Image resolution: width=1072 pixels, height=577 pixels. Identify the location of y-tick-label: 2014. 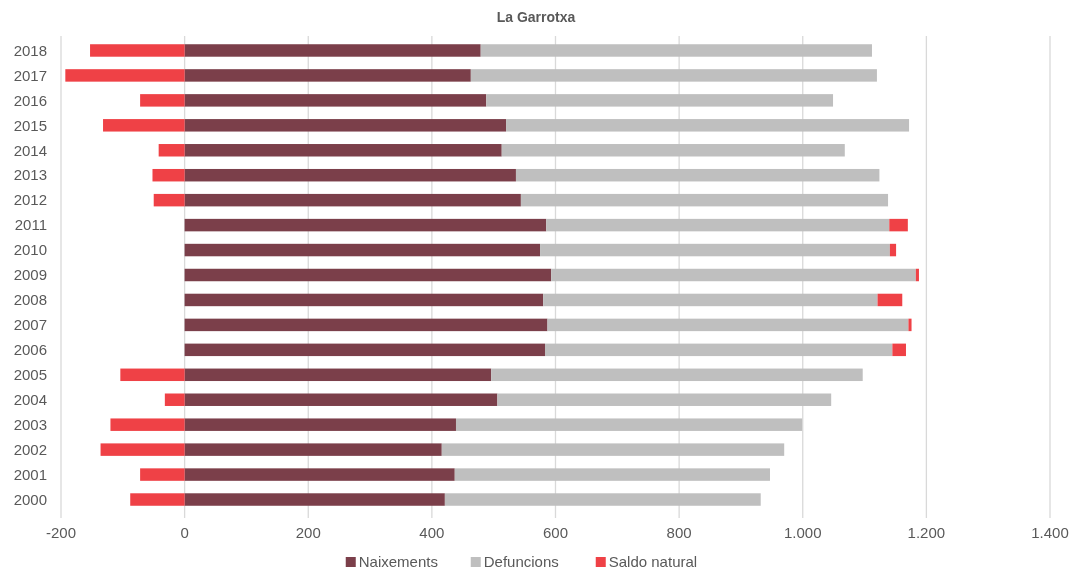
(30, 150).